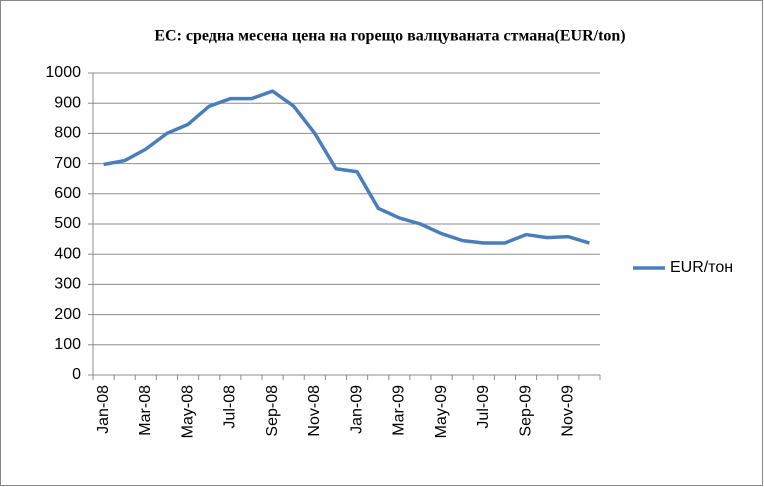 The image size is (764, 487). I want to click on y-tick-label: 300, so click(67, 284).